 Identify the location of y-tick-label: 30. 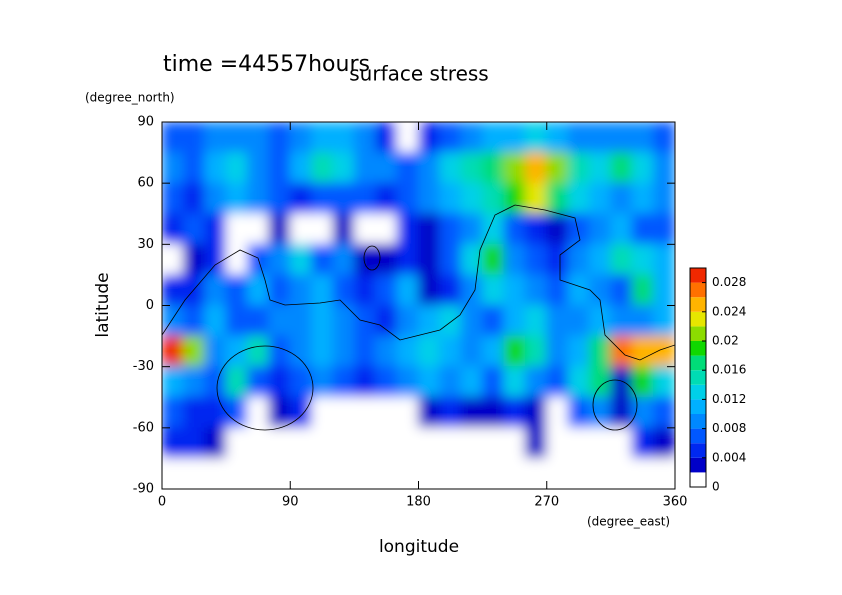
(145, 244).